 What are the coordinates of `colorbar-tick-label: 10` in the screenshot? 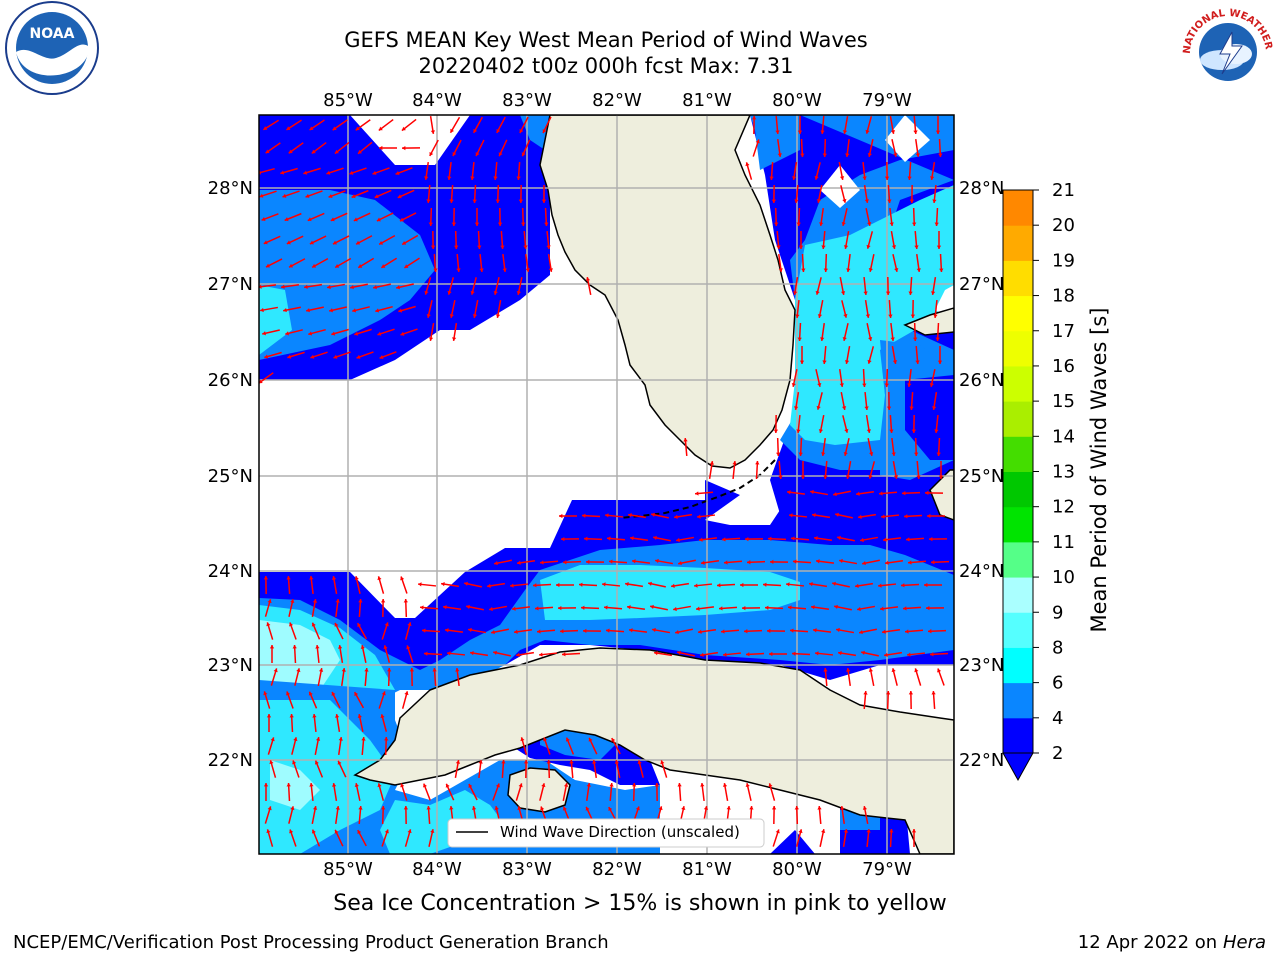 It's located at (1063, 577).